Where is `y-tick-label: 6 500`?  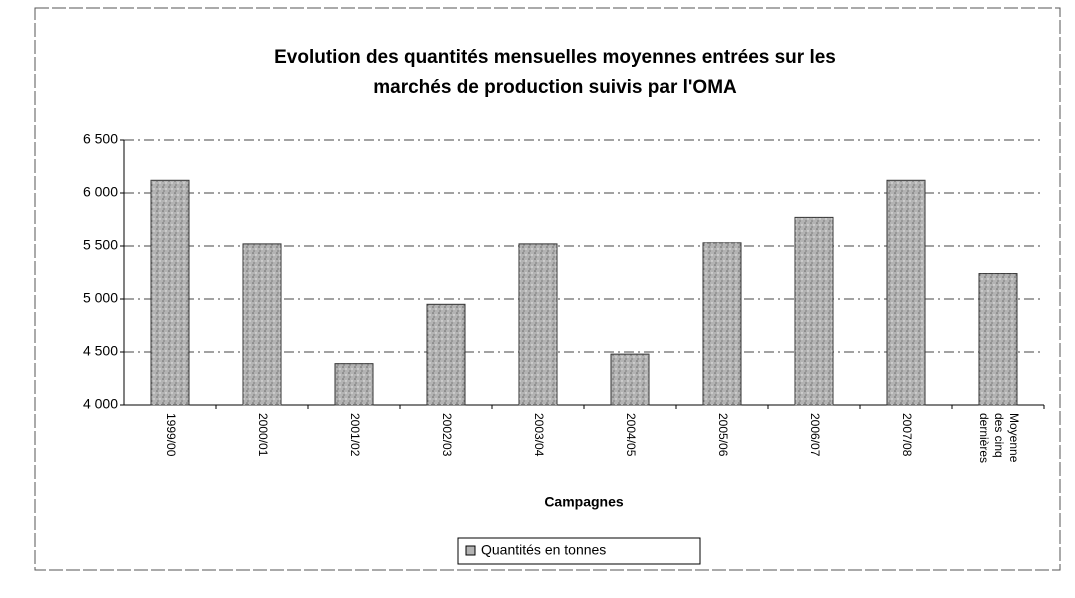 y-tick-label: 6 500 is located at coordinates (100, 139).